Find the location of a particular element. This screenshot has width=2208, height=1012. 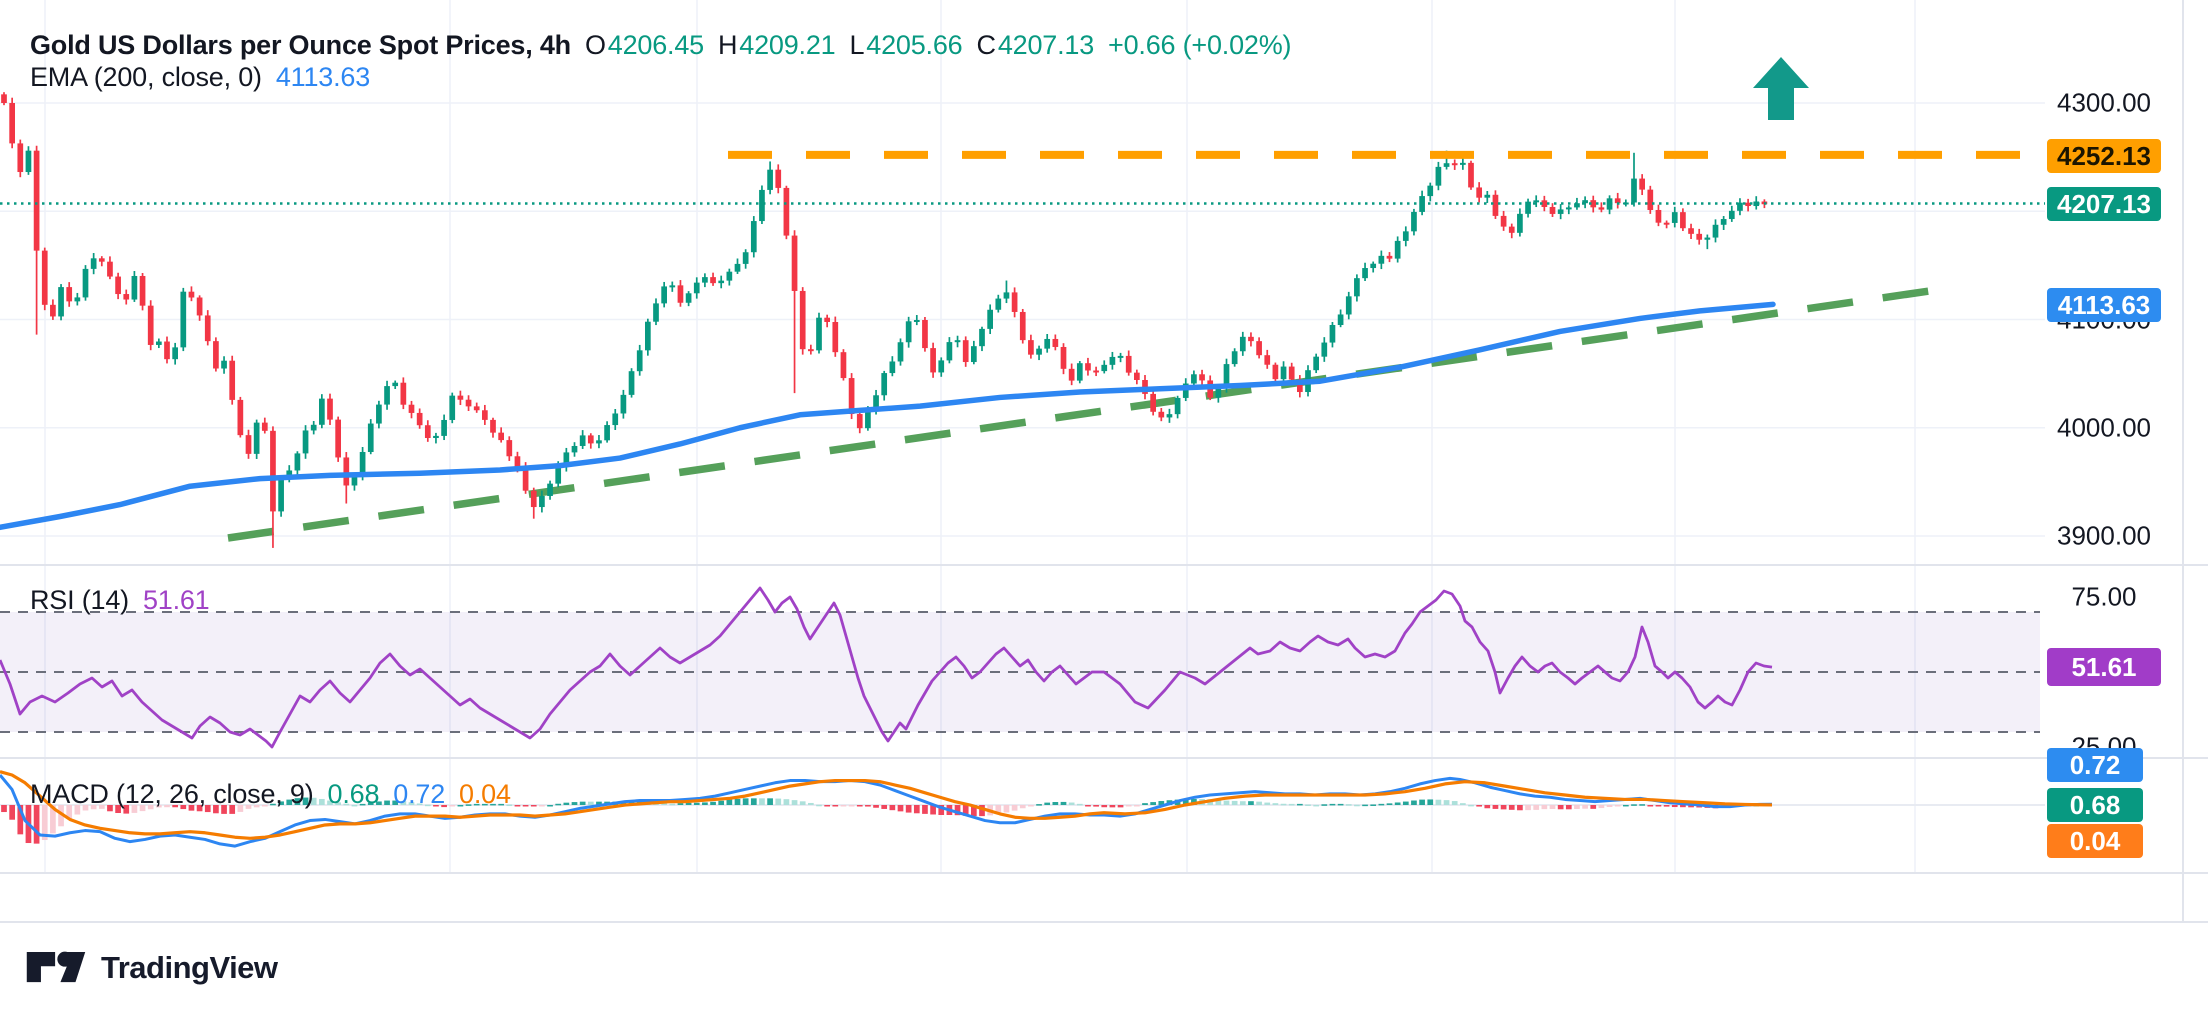

rsi-label: RSI (14) is located at coordinates (79, 600).